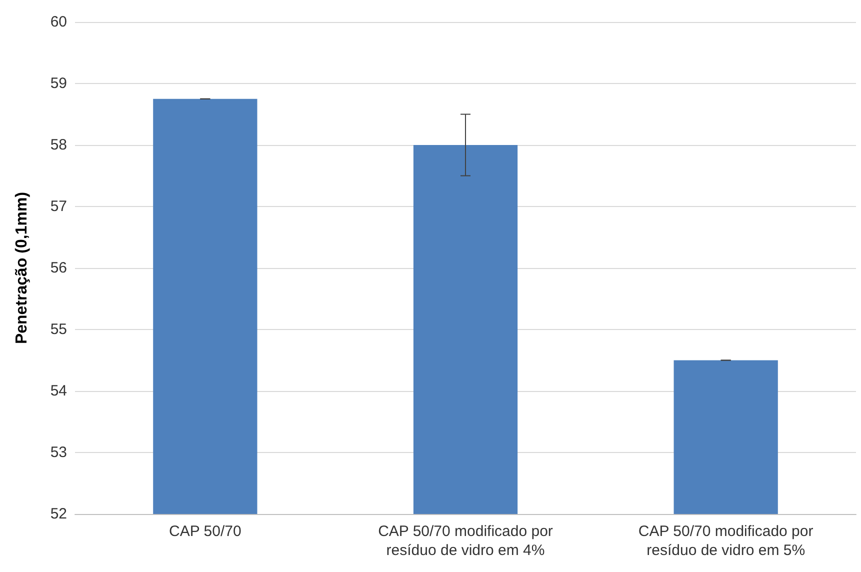 This screenshot has height=572, width=861. I want to click on x-tick-label: CAP 50/70, so click(205, 531).